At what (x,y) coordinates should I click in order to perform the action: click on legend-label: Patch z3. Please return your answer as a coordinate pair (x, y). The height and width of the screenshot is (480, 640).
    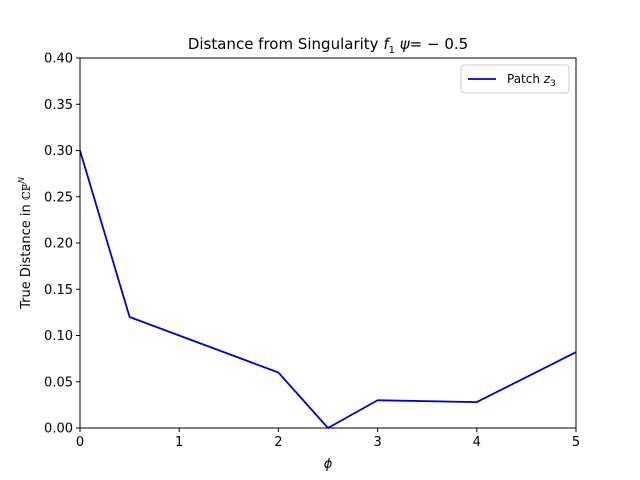
    Looking at the image, I should click on (531, 80).